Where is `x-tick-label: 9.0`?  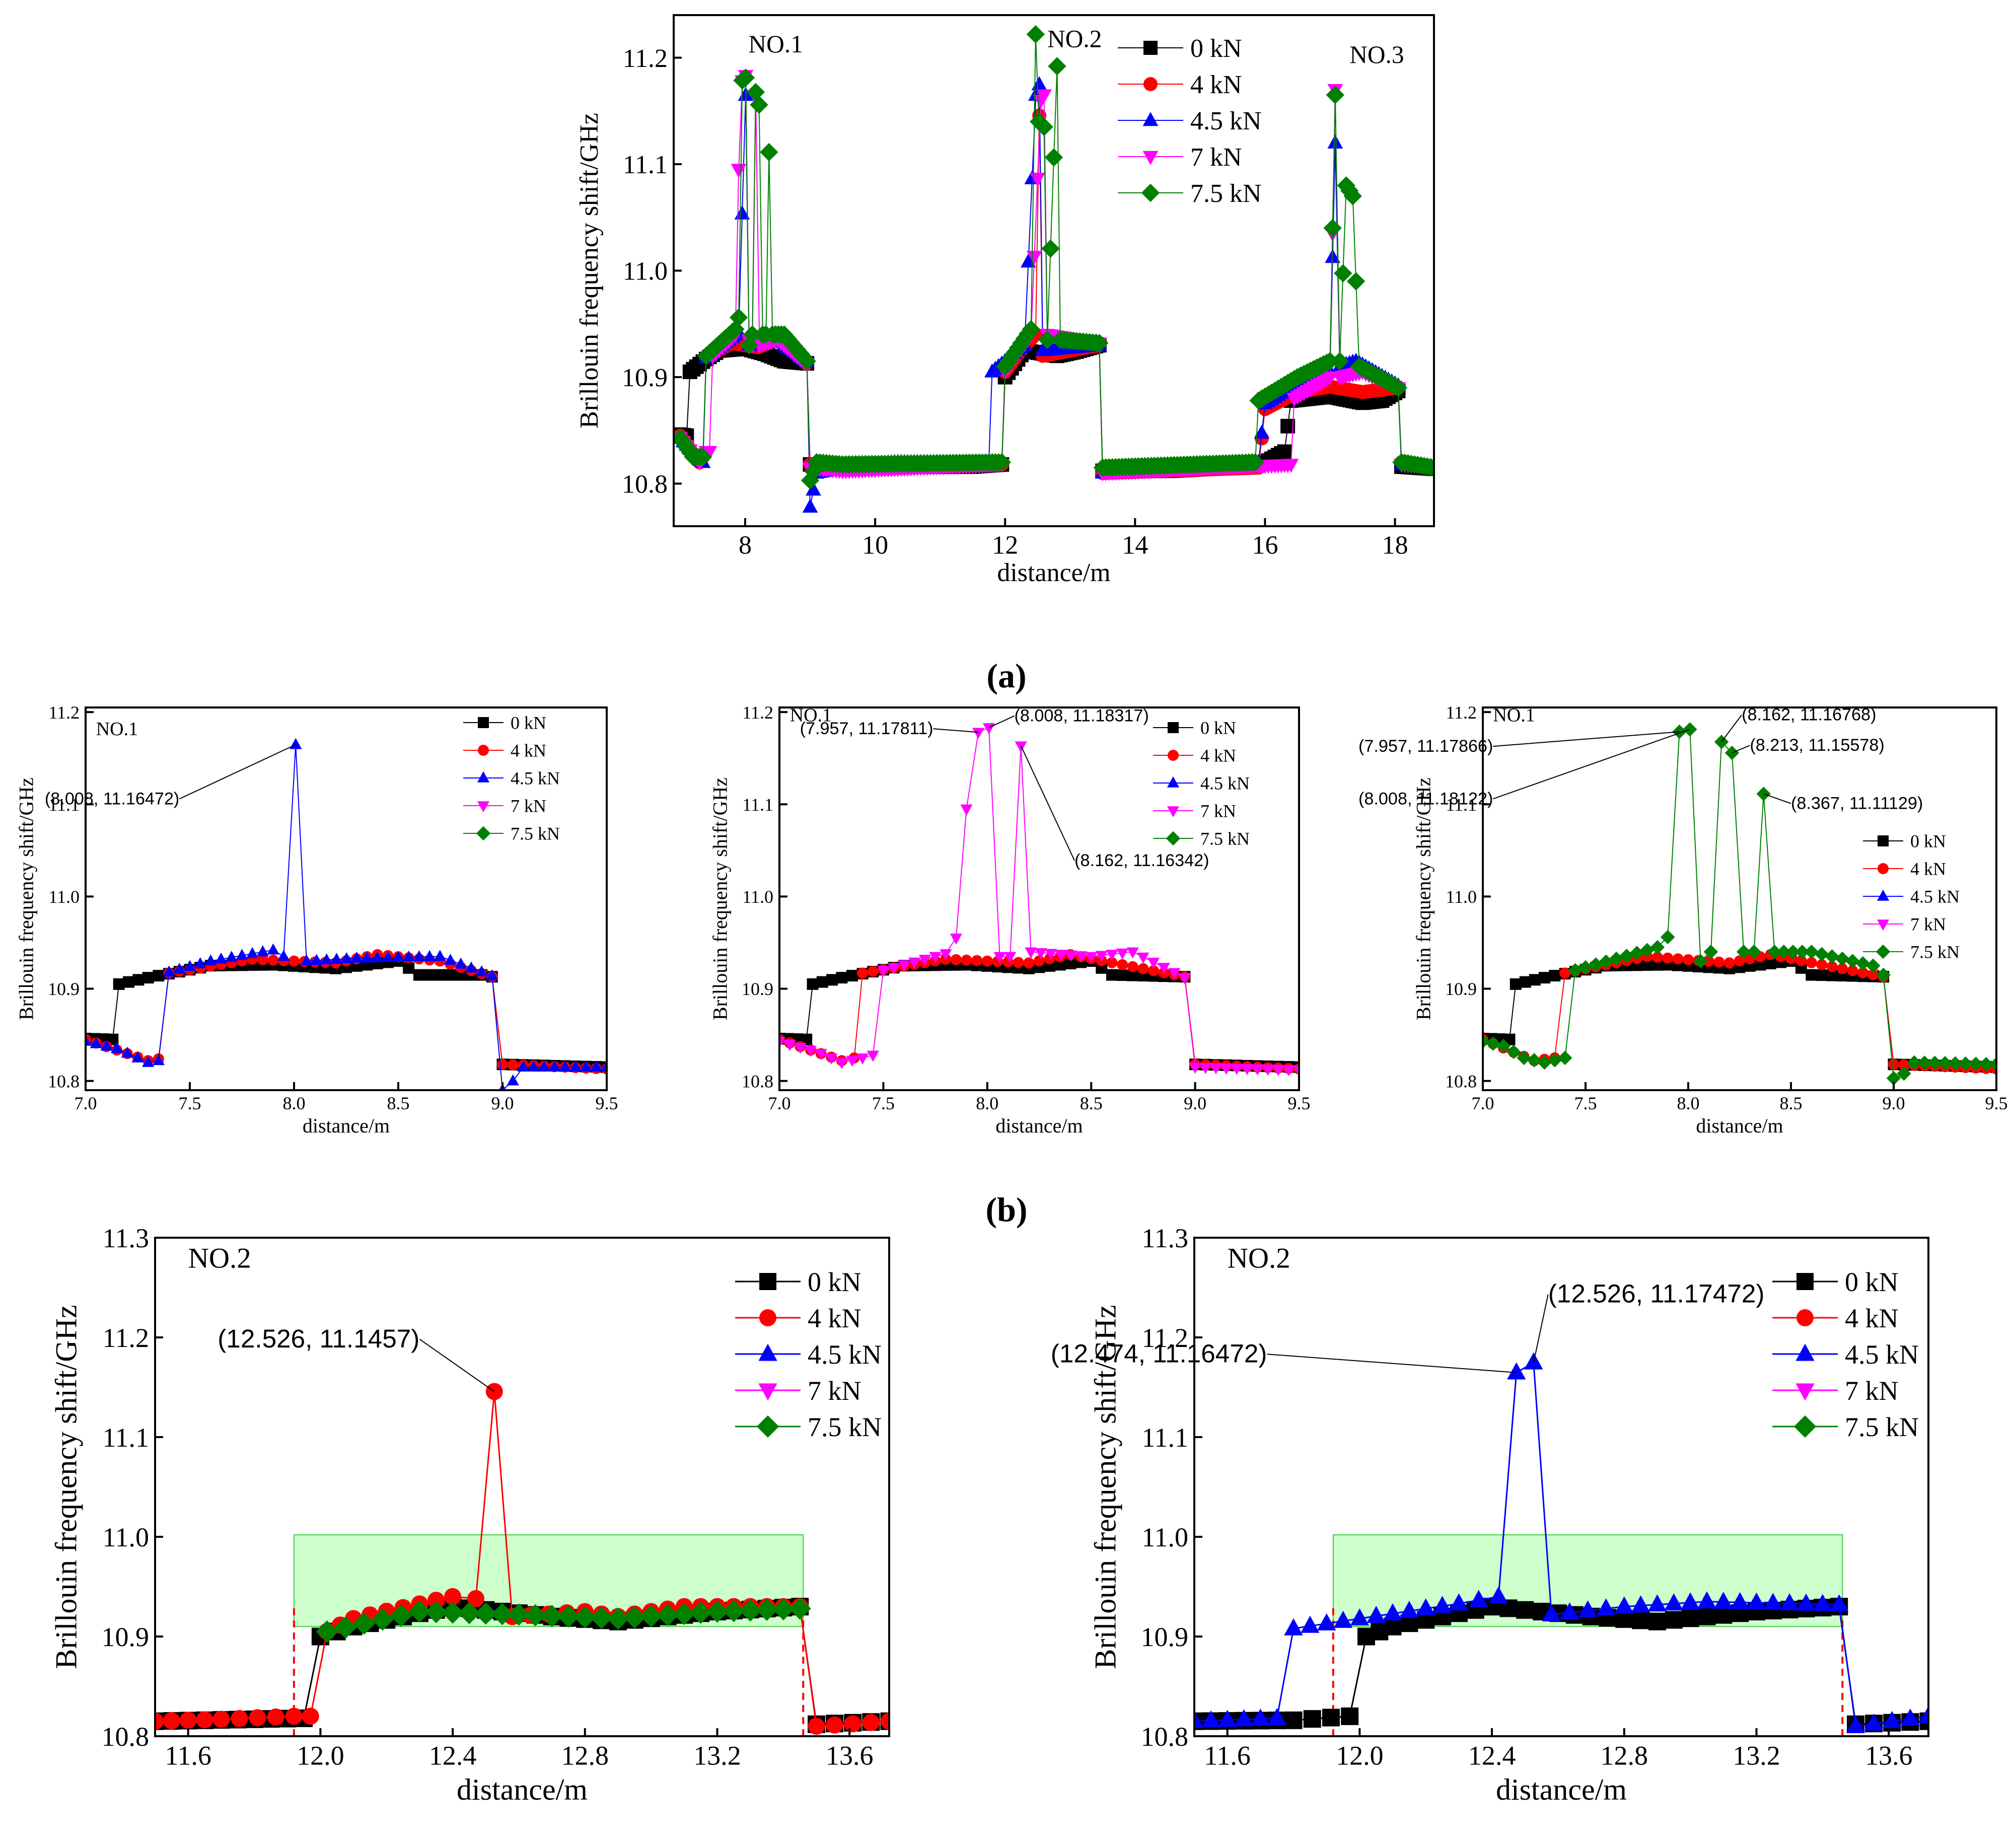
x-tick-label: 9.0 is located at coordinates (1894, 1103).